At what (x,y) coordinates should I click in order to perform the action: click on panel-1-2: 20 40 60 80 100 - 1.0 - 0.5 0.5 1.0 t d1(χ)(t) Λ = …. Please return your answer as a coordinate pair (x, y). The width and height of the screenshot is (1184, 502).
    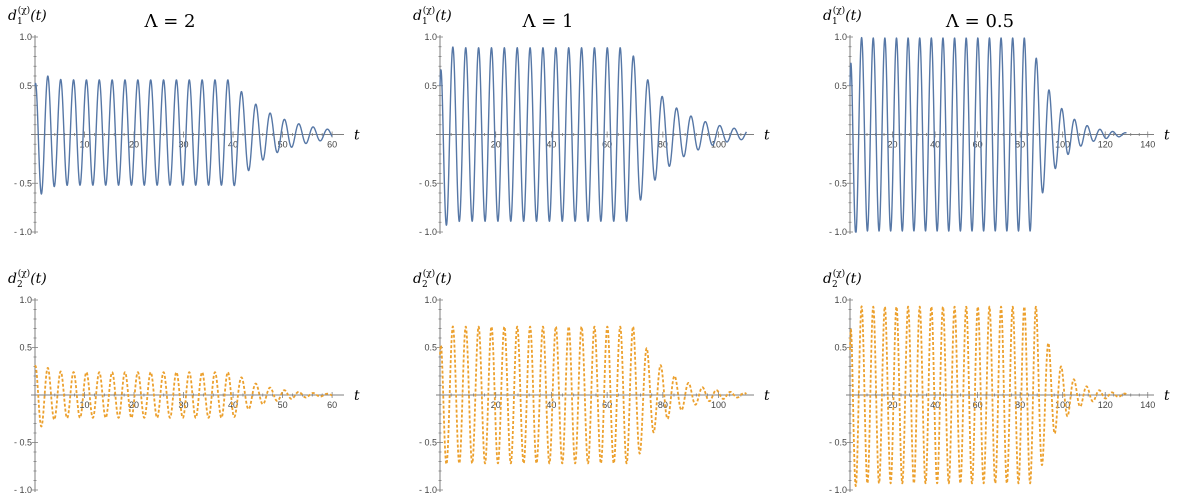
    Looking at the image, I should click on (591, 121).